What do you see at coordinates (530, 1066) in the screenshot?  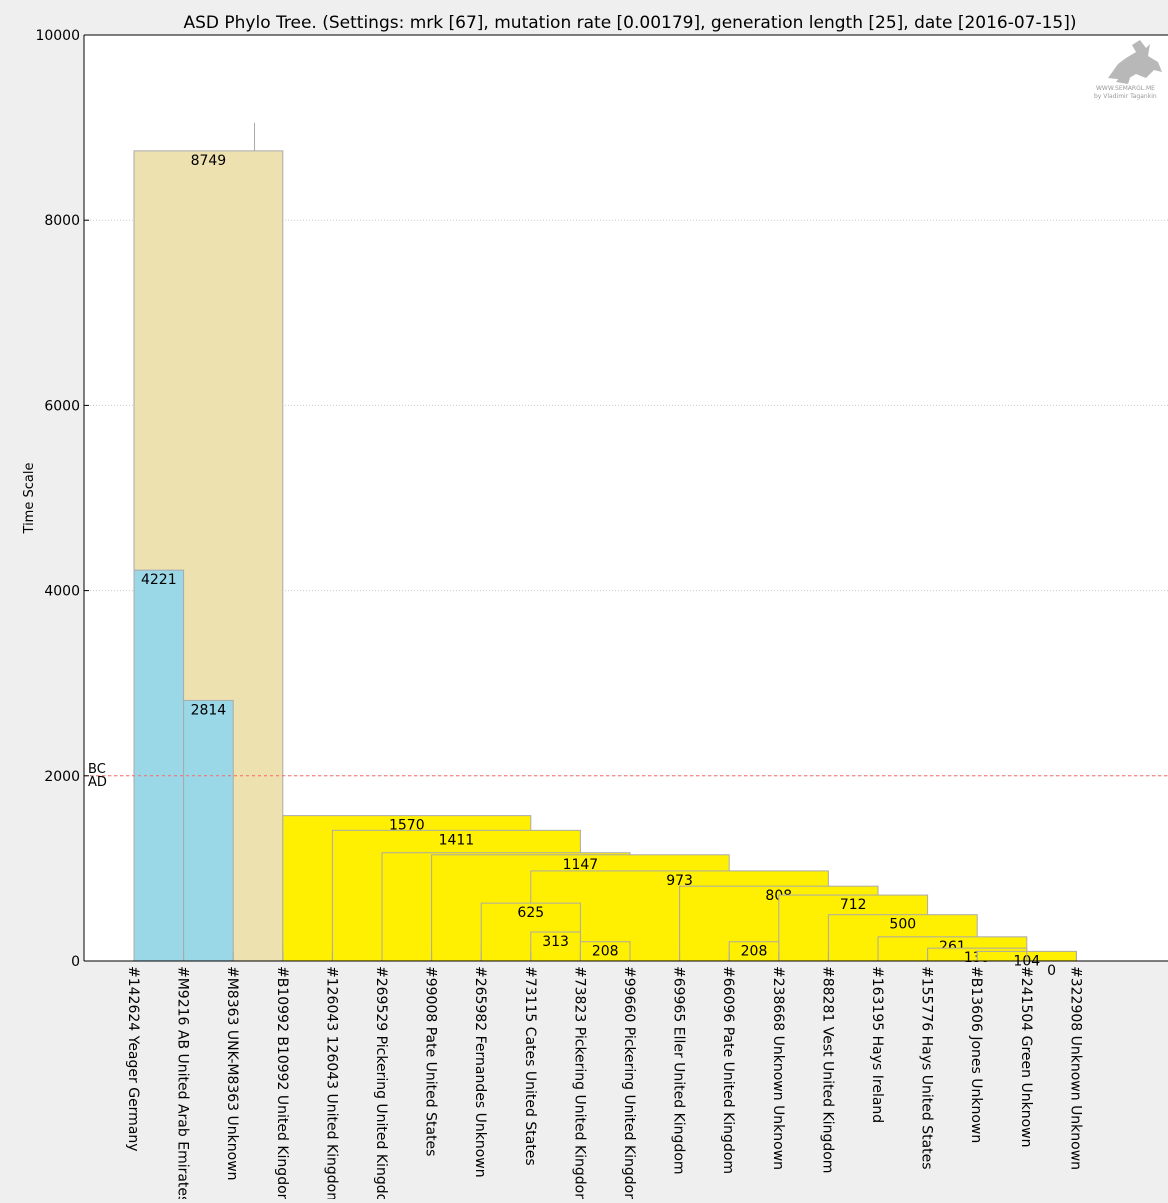 I see `leaf-label: #73115 Cates United States` at bounding box center [530, 1066].